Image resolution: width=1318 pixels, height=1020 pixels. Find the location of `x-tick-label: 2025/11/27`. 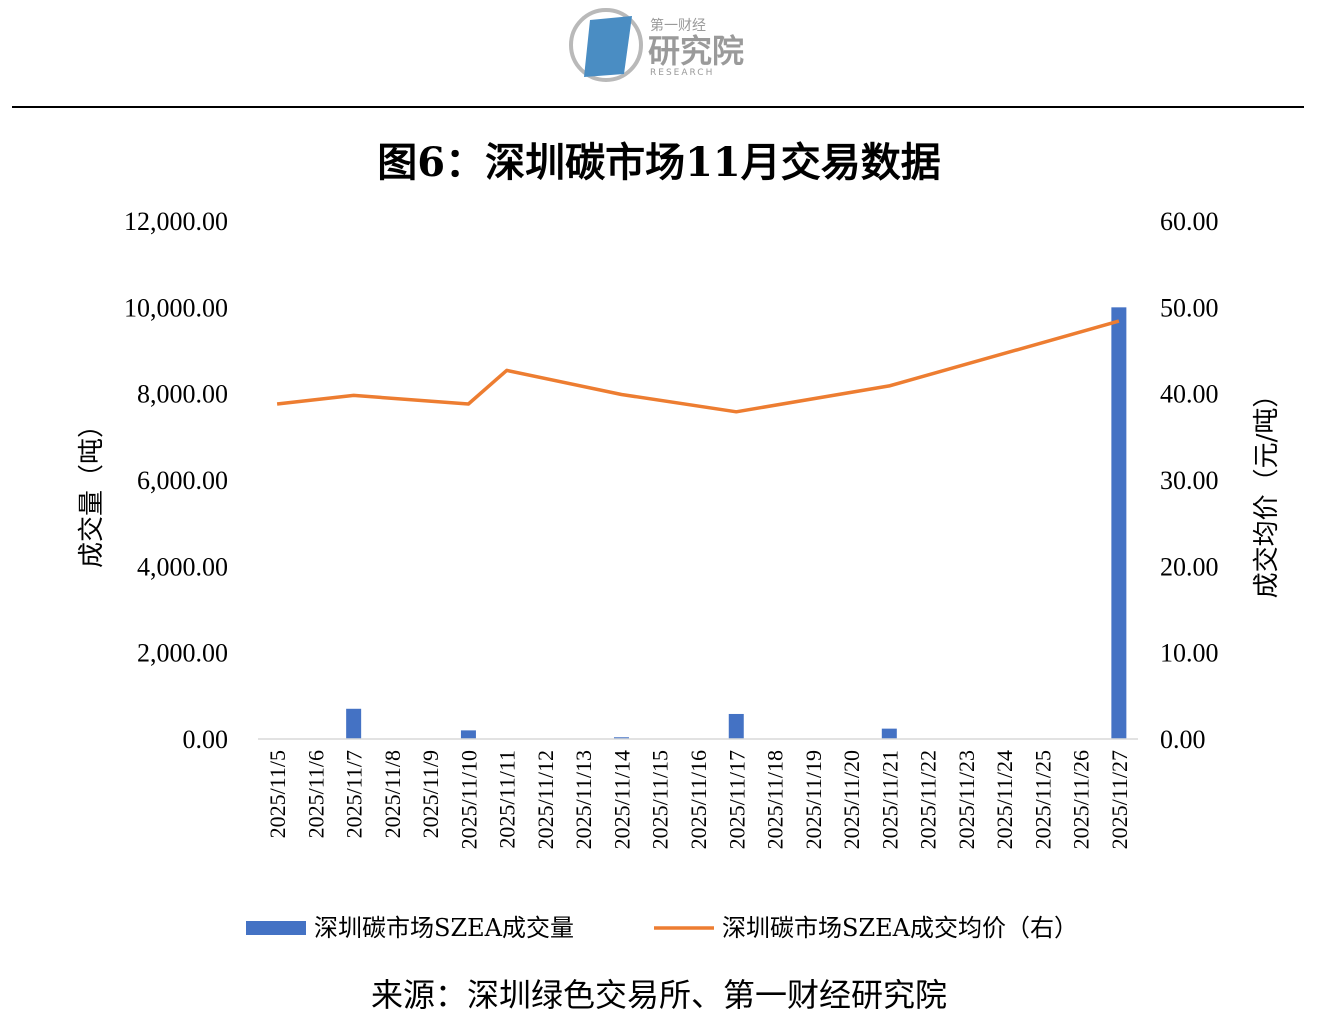

x-tick-label: 2025/11/27 is located at coordinates (1119, 799).